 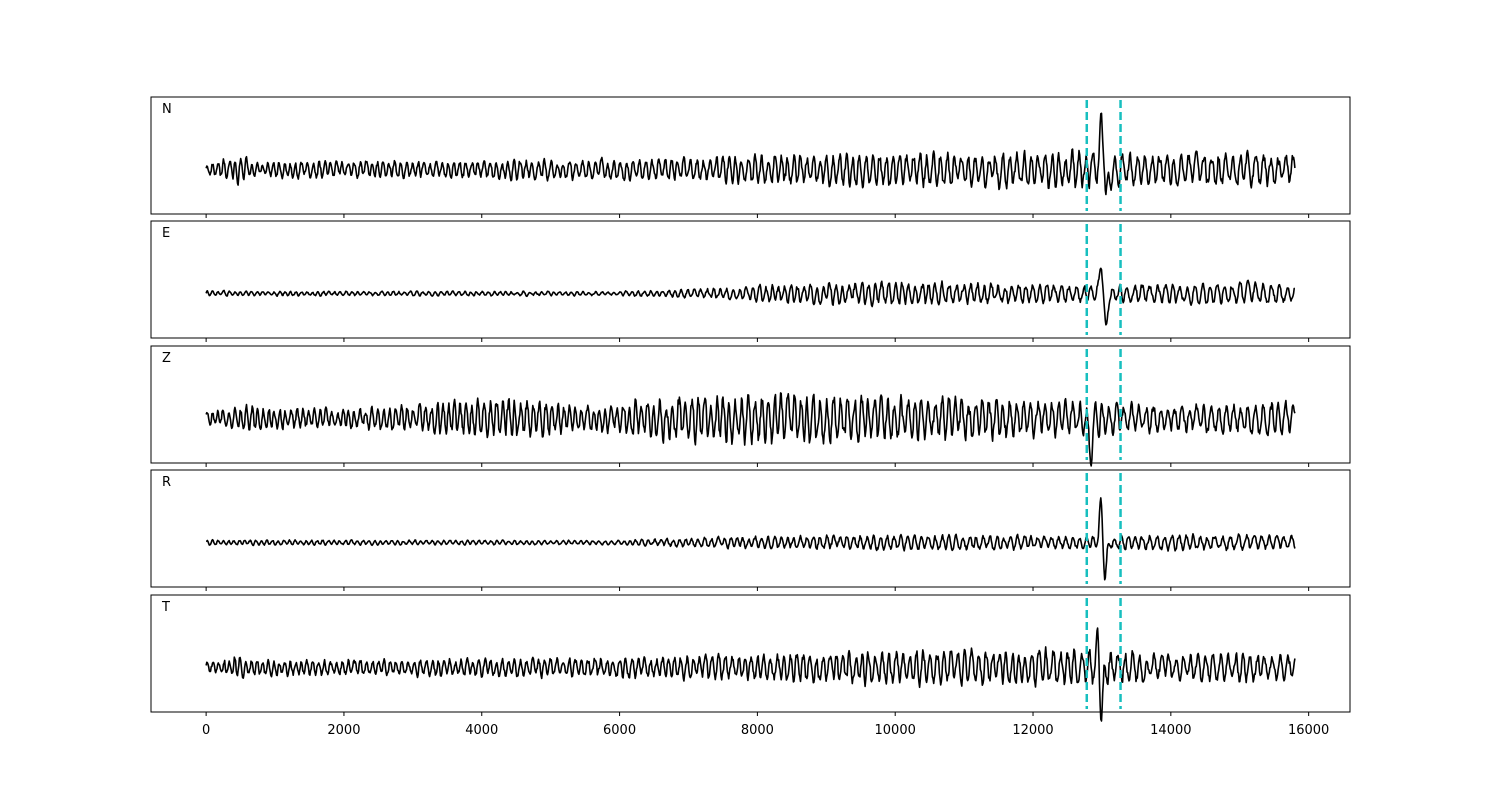 What do you see at coordinates (166, 233) in the screenshot?
I see `panel-label: E` at bounding box center [166, 233].